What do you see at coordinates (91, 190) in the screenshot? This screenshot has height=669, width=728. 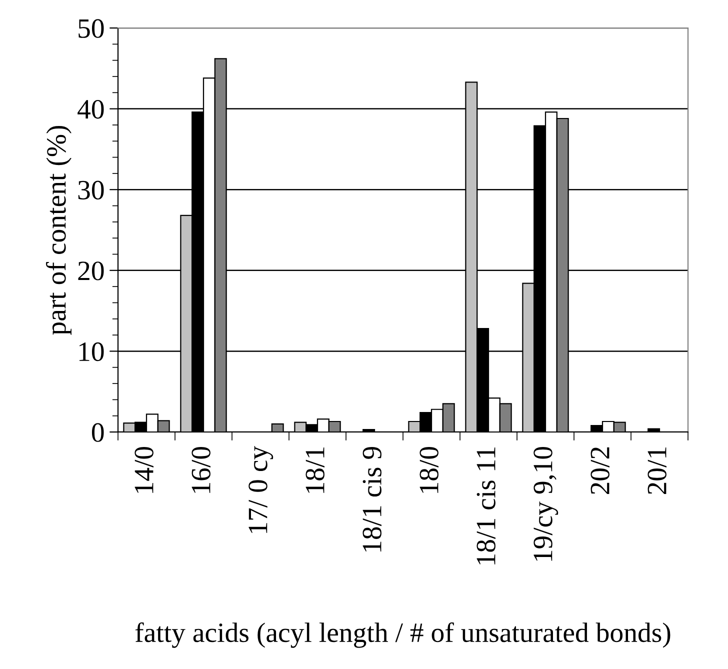 I see `y-tick-label: 30` at bounding box center [91, 190].